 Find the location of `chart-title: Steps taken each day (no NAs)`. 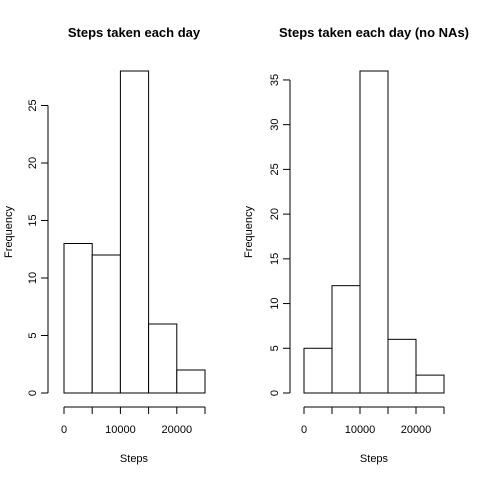

chart-title: Steps taken each day (no NAs) is located at coordinates (374, 32).